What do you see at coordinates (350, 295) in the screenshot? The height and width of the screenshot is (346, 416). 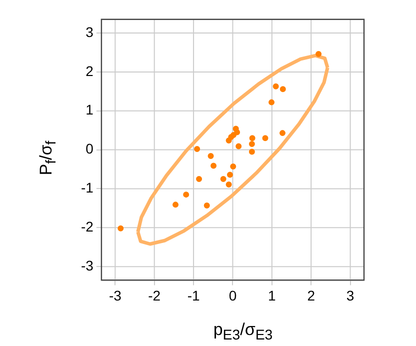 I see `x-tick-label: 3` at bounding box center [350, 295].